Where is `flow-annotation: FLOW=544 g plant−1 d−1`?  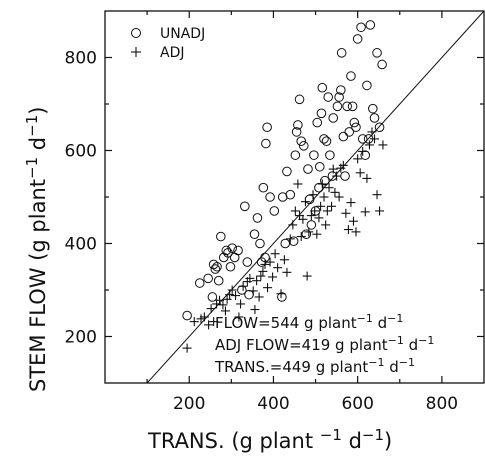
flow-annotation: FLOW=544 g plant−1 d−1 is located at coordinates (309, 322).